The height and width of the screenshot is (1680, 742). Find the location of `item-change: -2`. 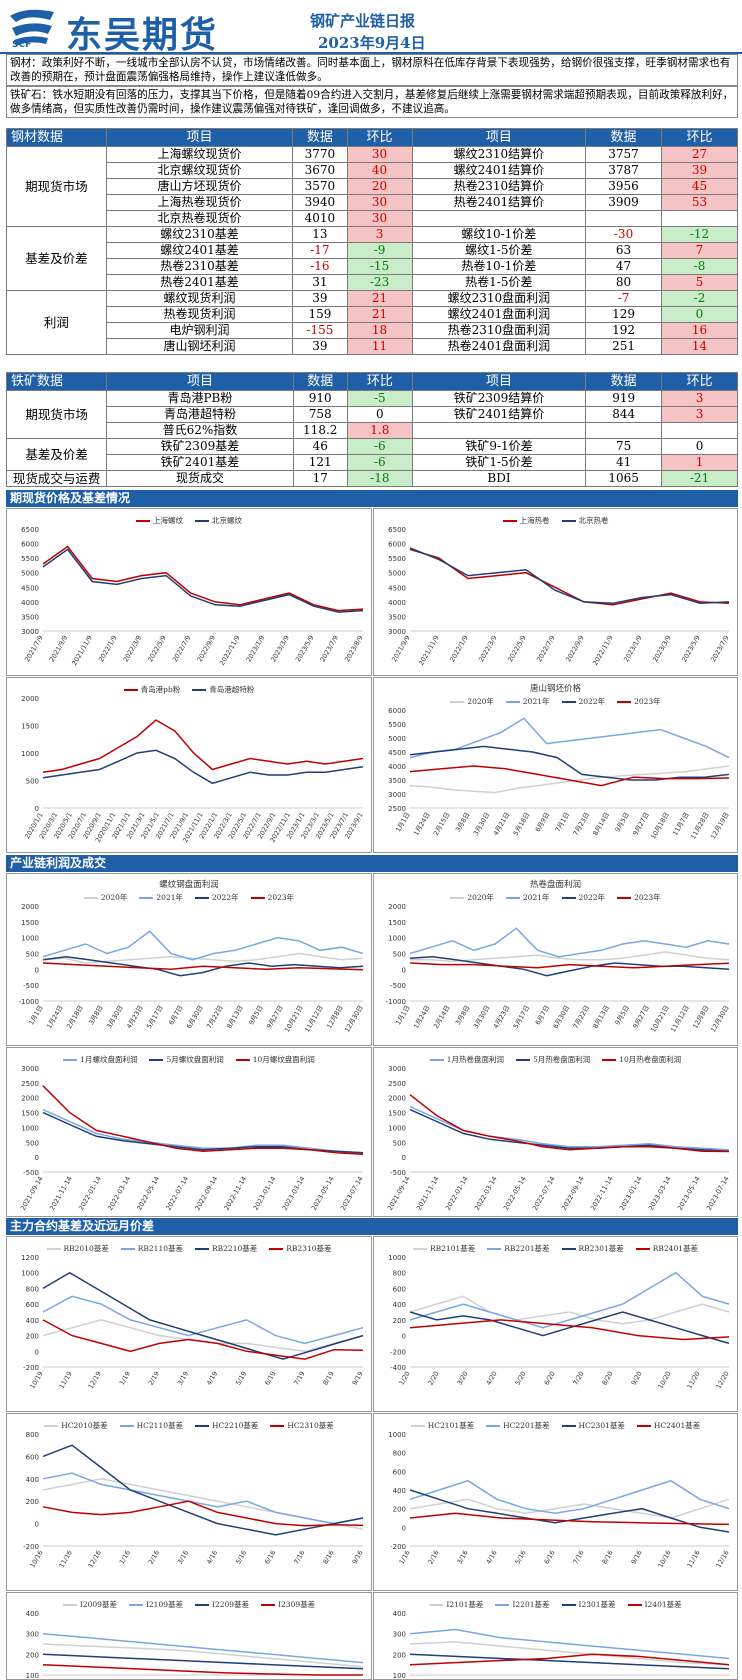

item-change: -2 is located at coordinates (699, 298).